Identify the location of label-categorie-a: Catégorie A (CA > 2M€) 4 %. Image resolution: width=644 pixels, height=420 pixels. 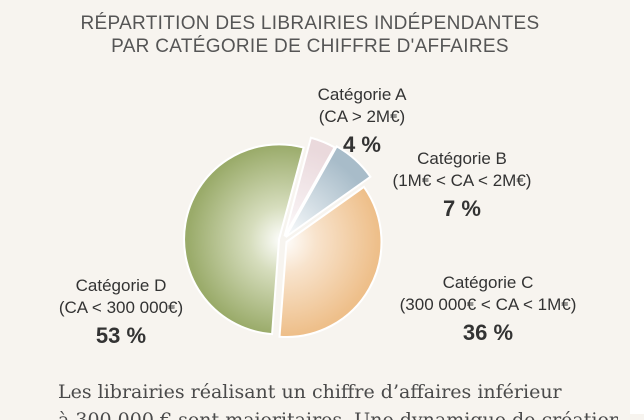
(362, 122).